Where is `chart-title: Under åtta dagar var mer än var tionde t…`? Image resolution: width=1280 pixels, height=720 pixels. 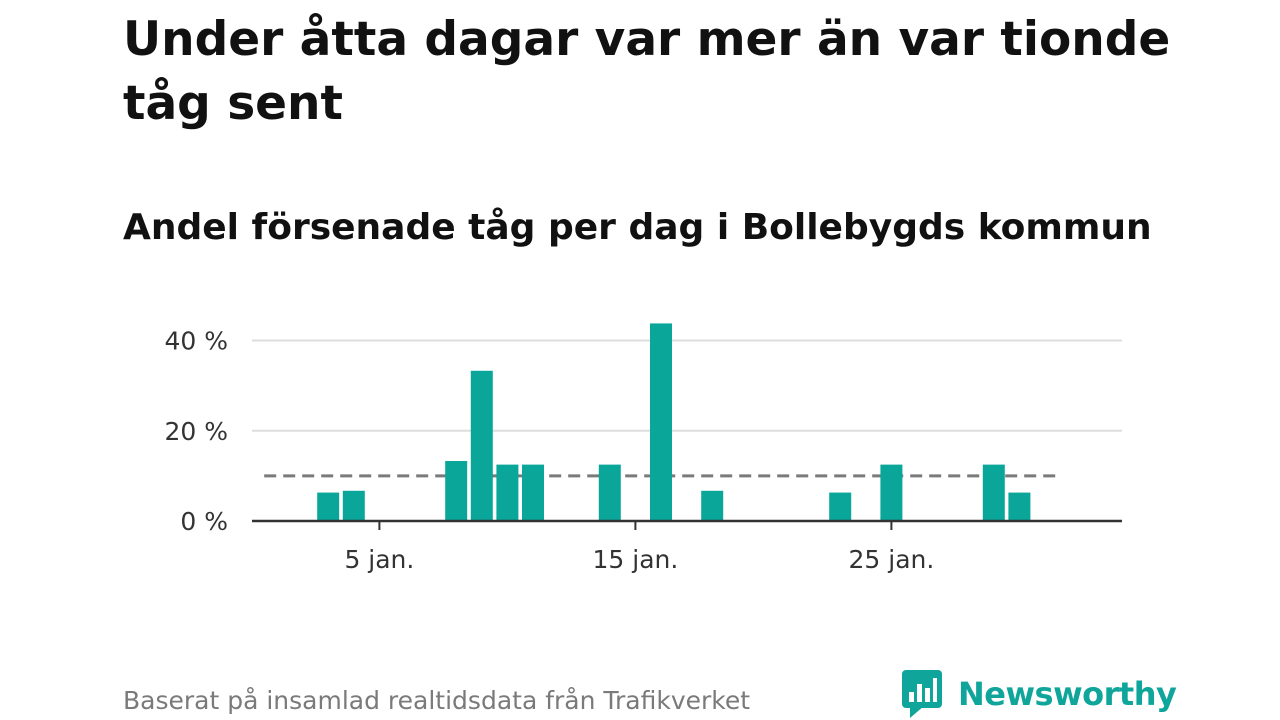 chart-title: Under åtta dagar var mer än var tionde t… is located at coordinates (647, 71).